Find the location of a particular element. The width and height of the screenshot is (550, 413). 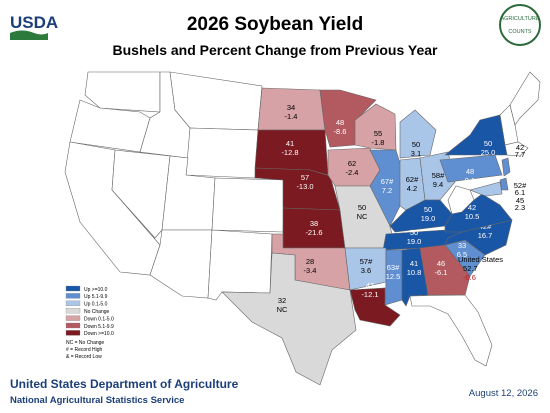

service: National Agricultural Statistics Service is located at coordinates (97, 400).